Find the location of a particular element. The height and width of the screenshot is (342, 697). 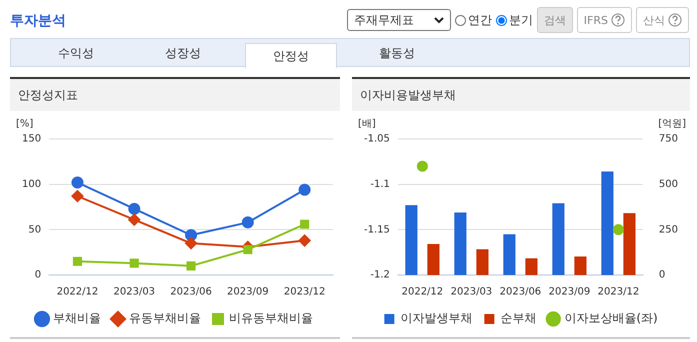

chart-title: 이자비용발생부채 is located at coordinates (521, 95).